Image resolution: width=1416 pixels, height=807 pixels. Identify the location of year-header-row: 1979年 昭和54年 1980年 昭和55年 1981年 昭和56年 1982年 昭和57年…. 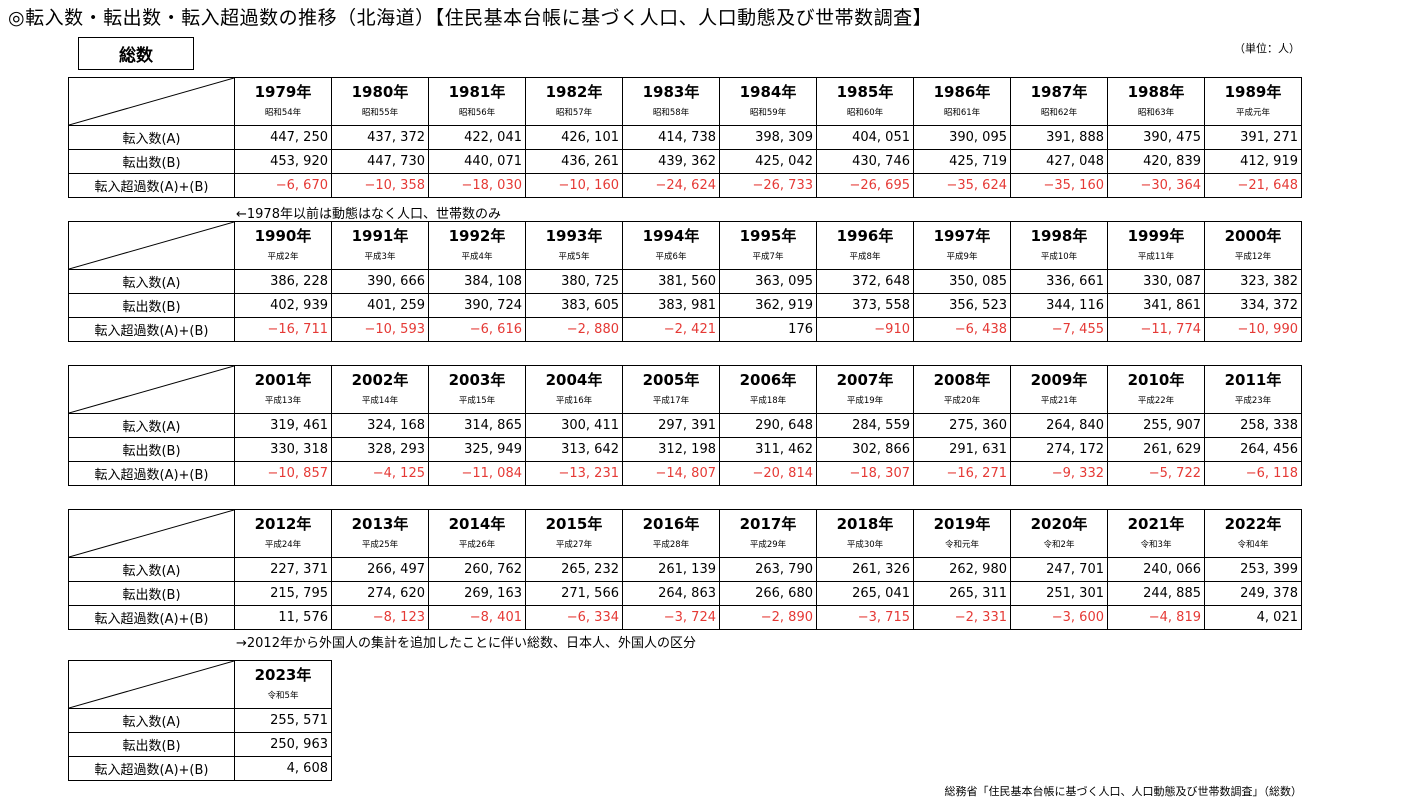
(685, 101).